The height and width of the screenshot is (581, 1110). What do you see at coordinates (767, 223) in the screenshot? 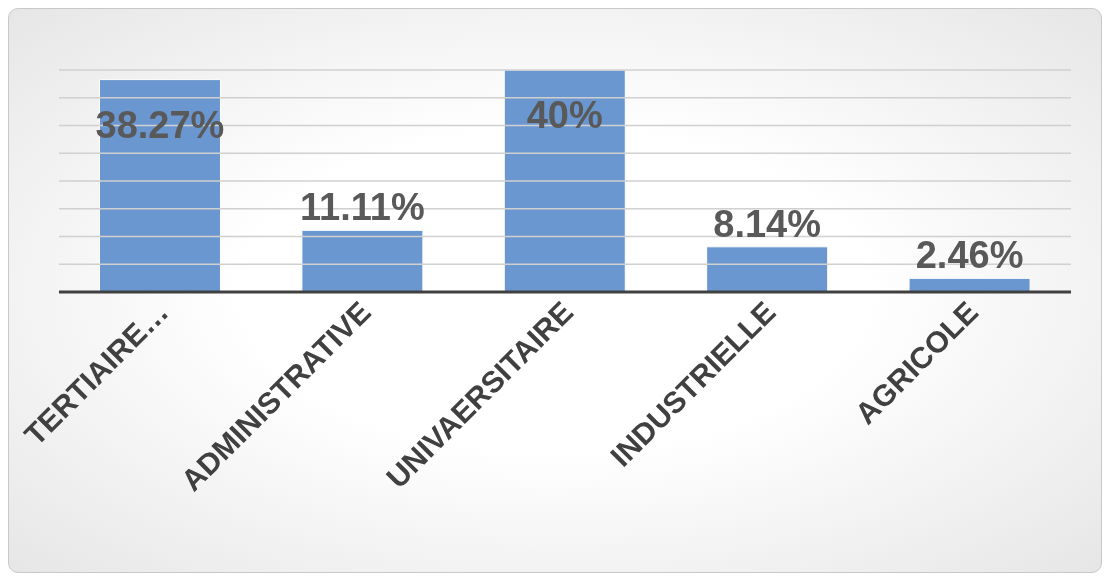
I see `data-label: 8.14%` at bounding box center [767, 223].